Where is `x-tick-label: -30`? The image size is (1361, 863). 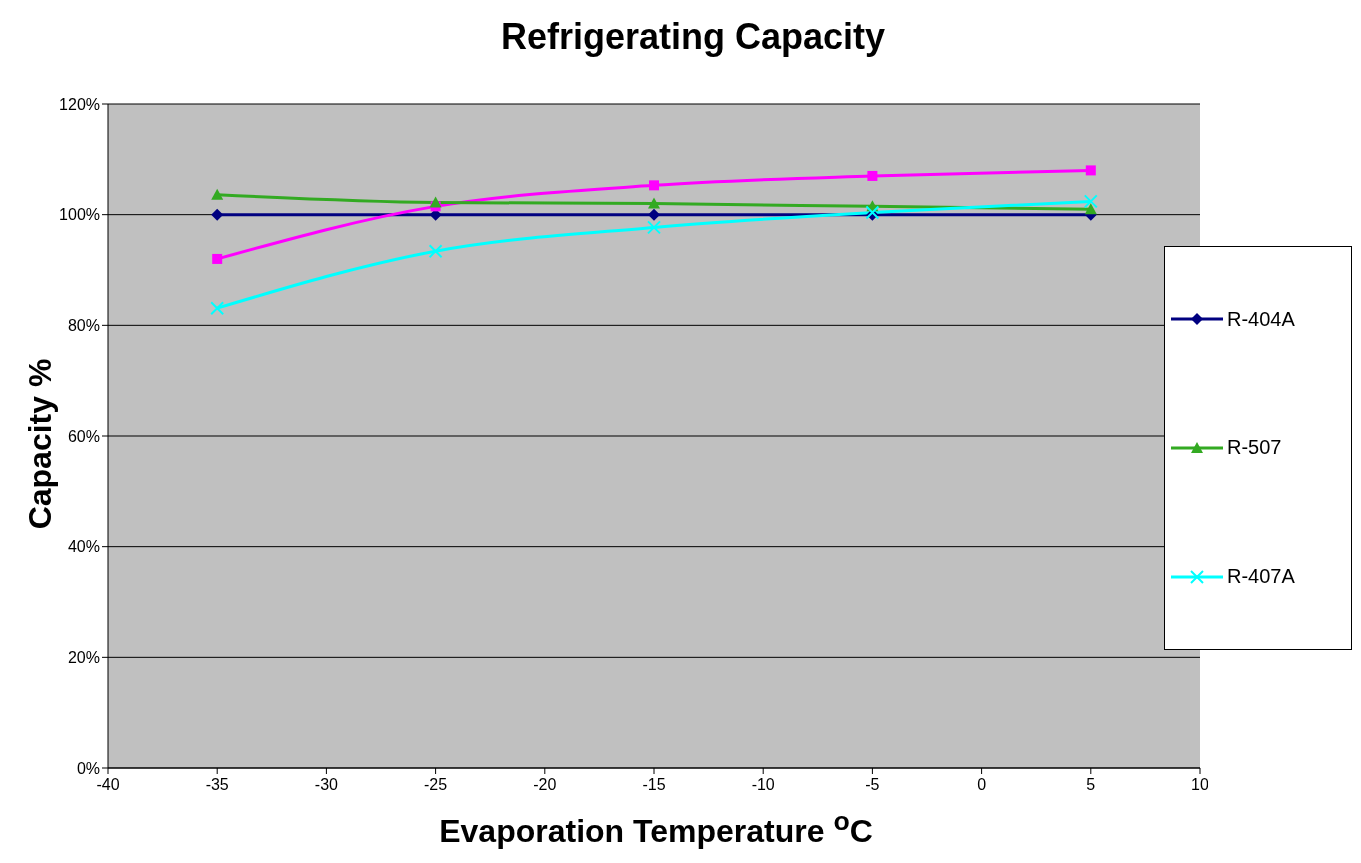
x-tick-label: -30 is located at coordinates (326, 784).